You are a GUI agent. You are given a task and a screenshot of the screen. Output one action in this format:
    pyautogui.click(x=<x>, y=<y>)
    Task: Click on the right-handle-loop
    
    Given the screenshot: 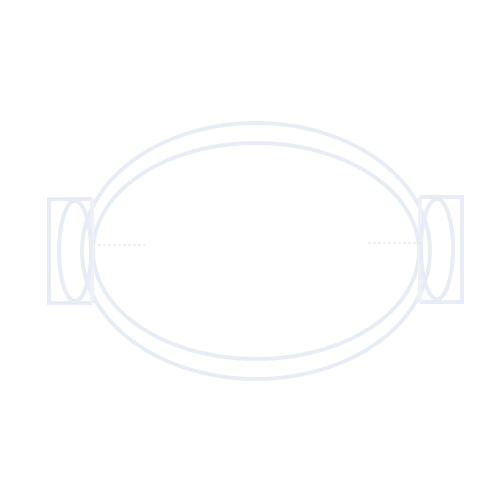 What is the action you would take?
    pyautogui.click(x=437, y=249)
    